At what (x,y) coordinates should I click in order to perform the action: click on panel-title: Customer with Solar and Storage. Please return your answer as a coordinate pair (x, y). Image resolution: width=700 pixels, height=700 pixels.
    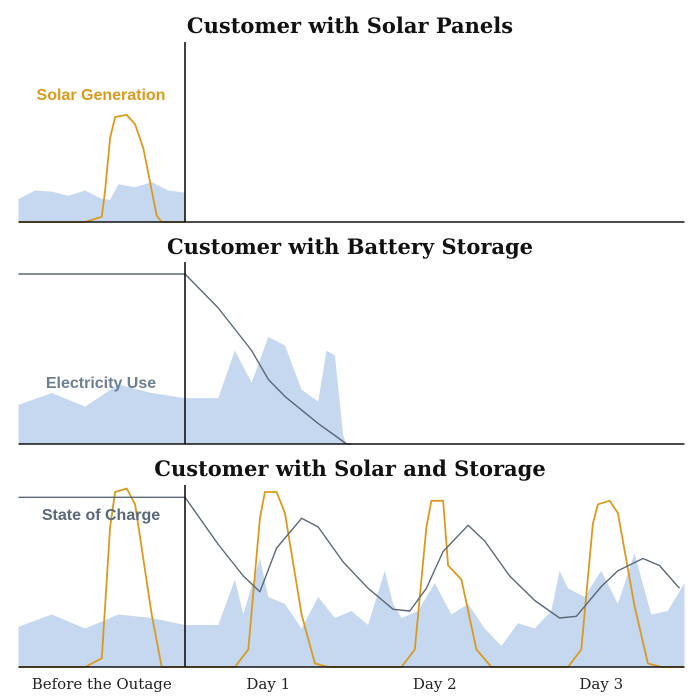
    Looking at the image, I should click on (349, 468).